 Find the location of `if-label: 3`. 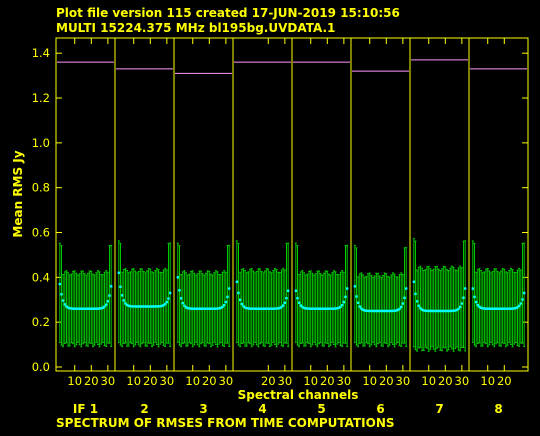

if-label: 3 is located at coordinates (203, 409).